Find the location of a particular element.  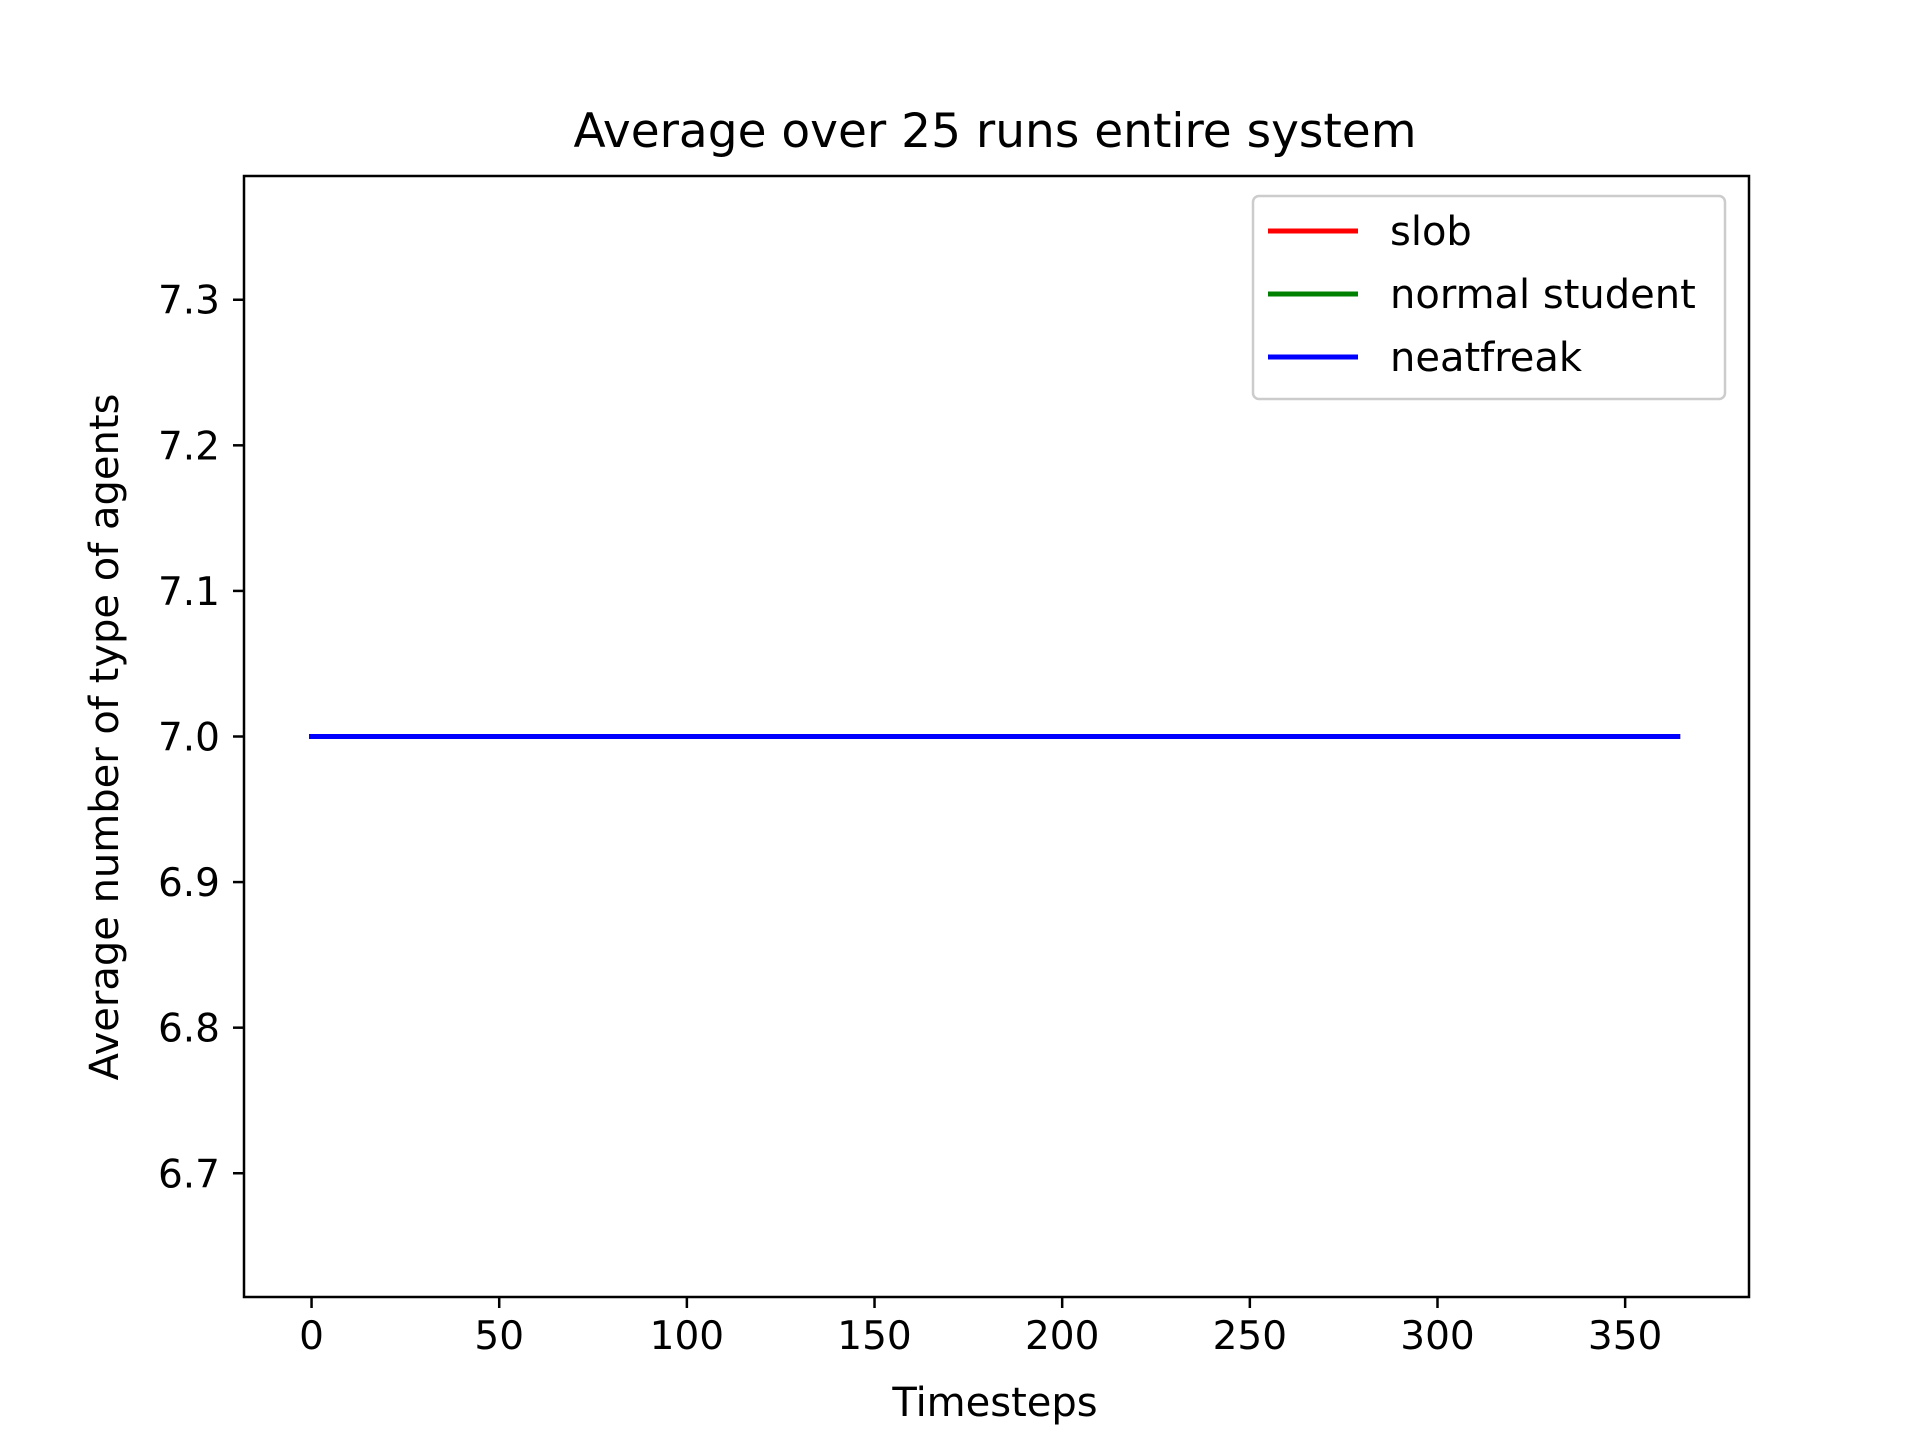

y-axis-label: Average number of type of agents is located at coordinates (105, 737).